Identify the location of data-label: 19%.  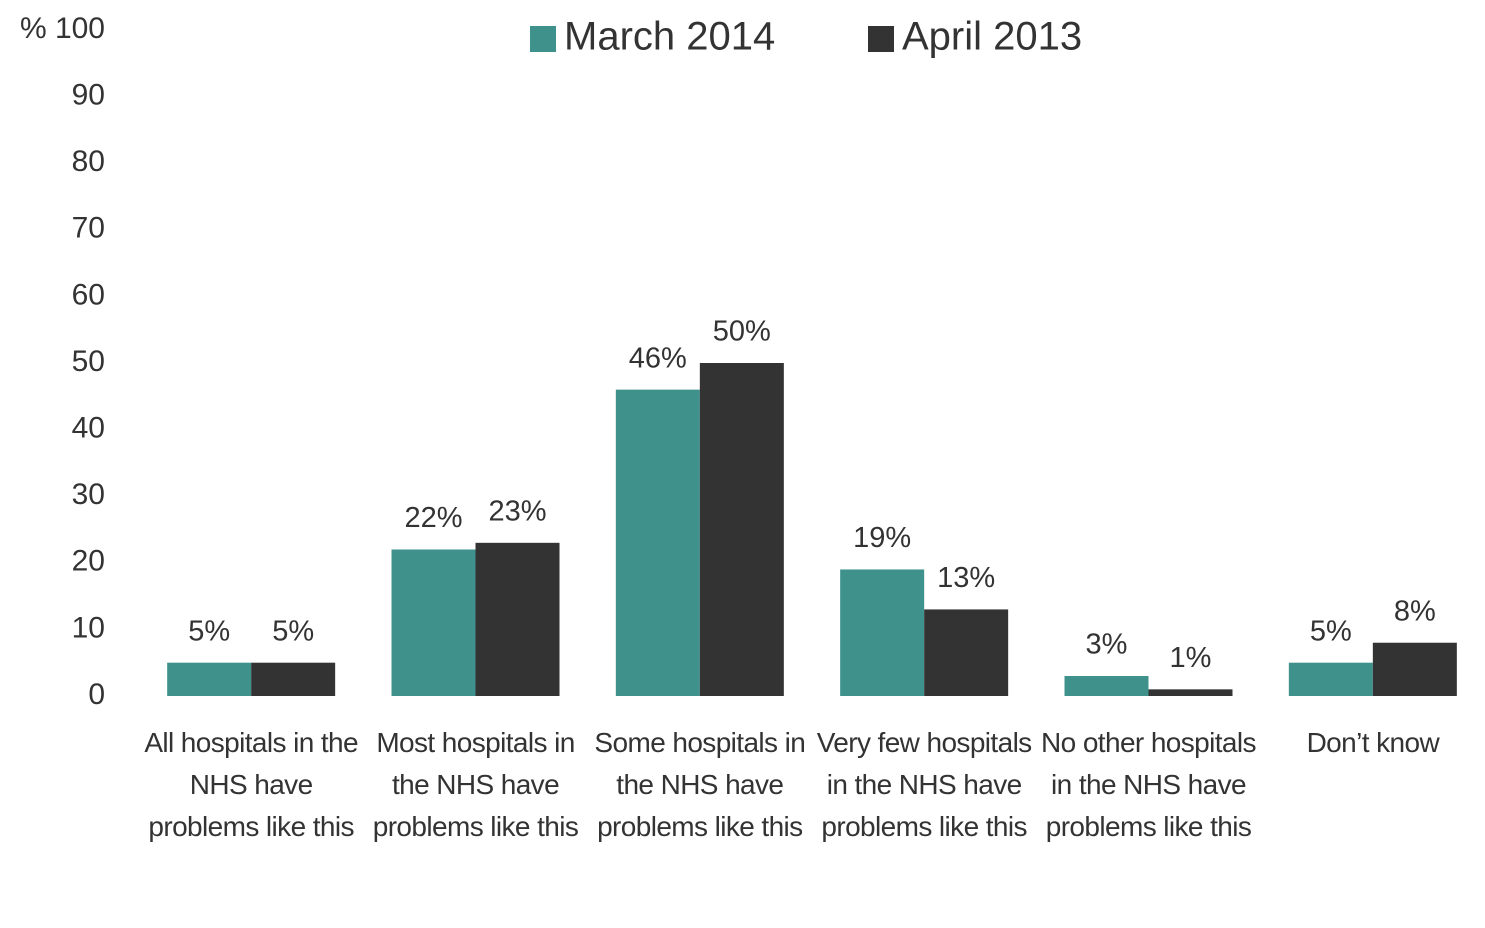
(882, 538).